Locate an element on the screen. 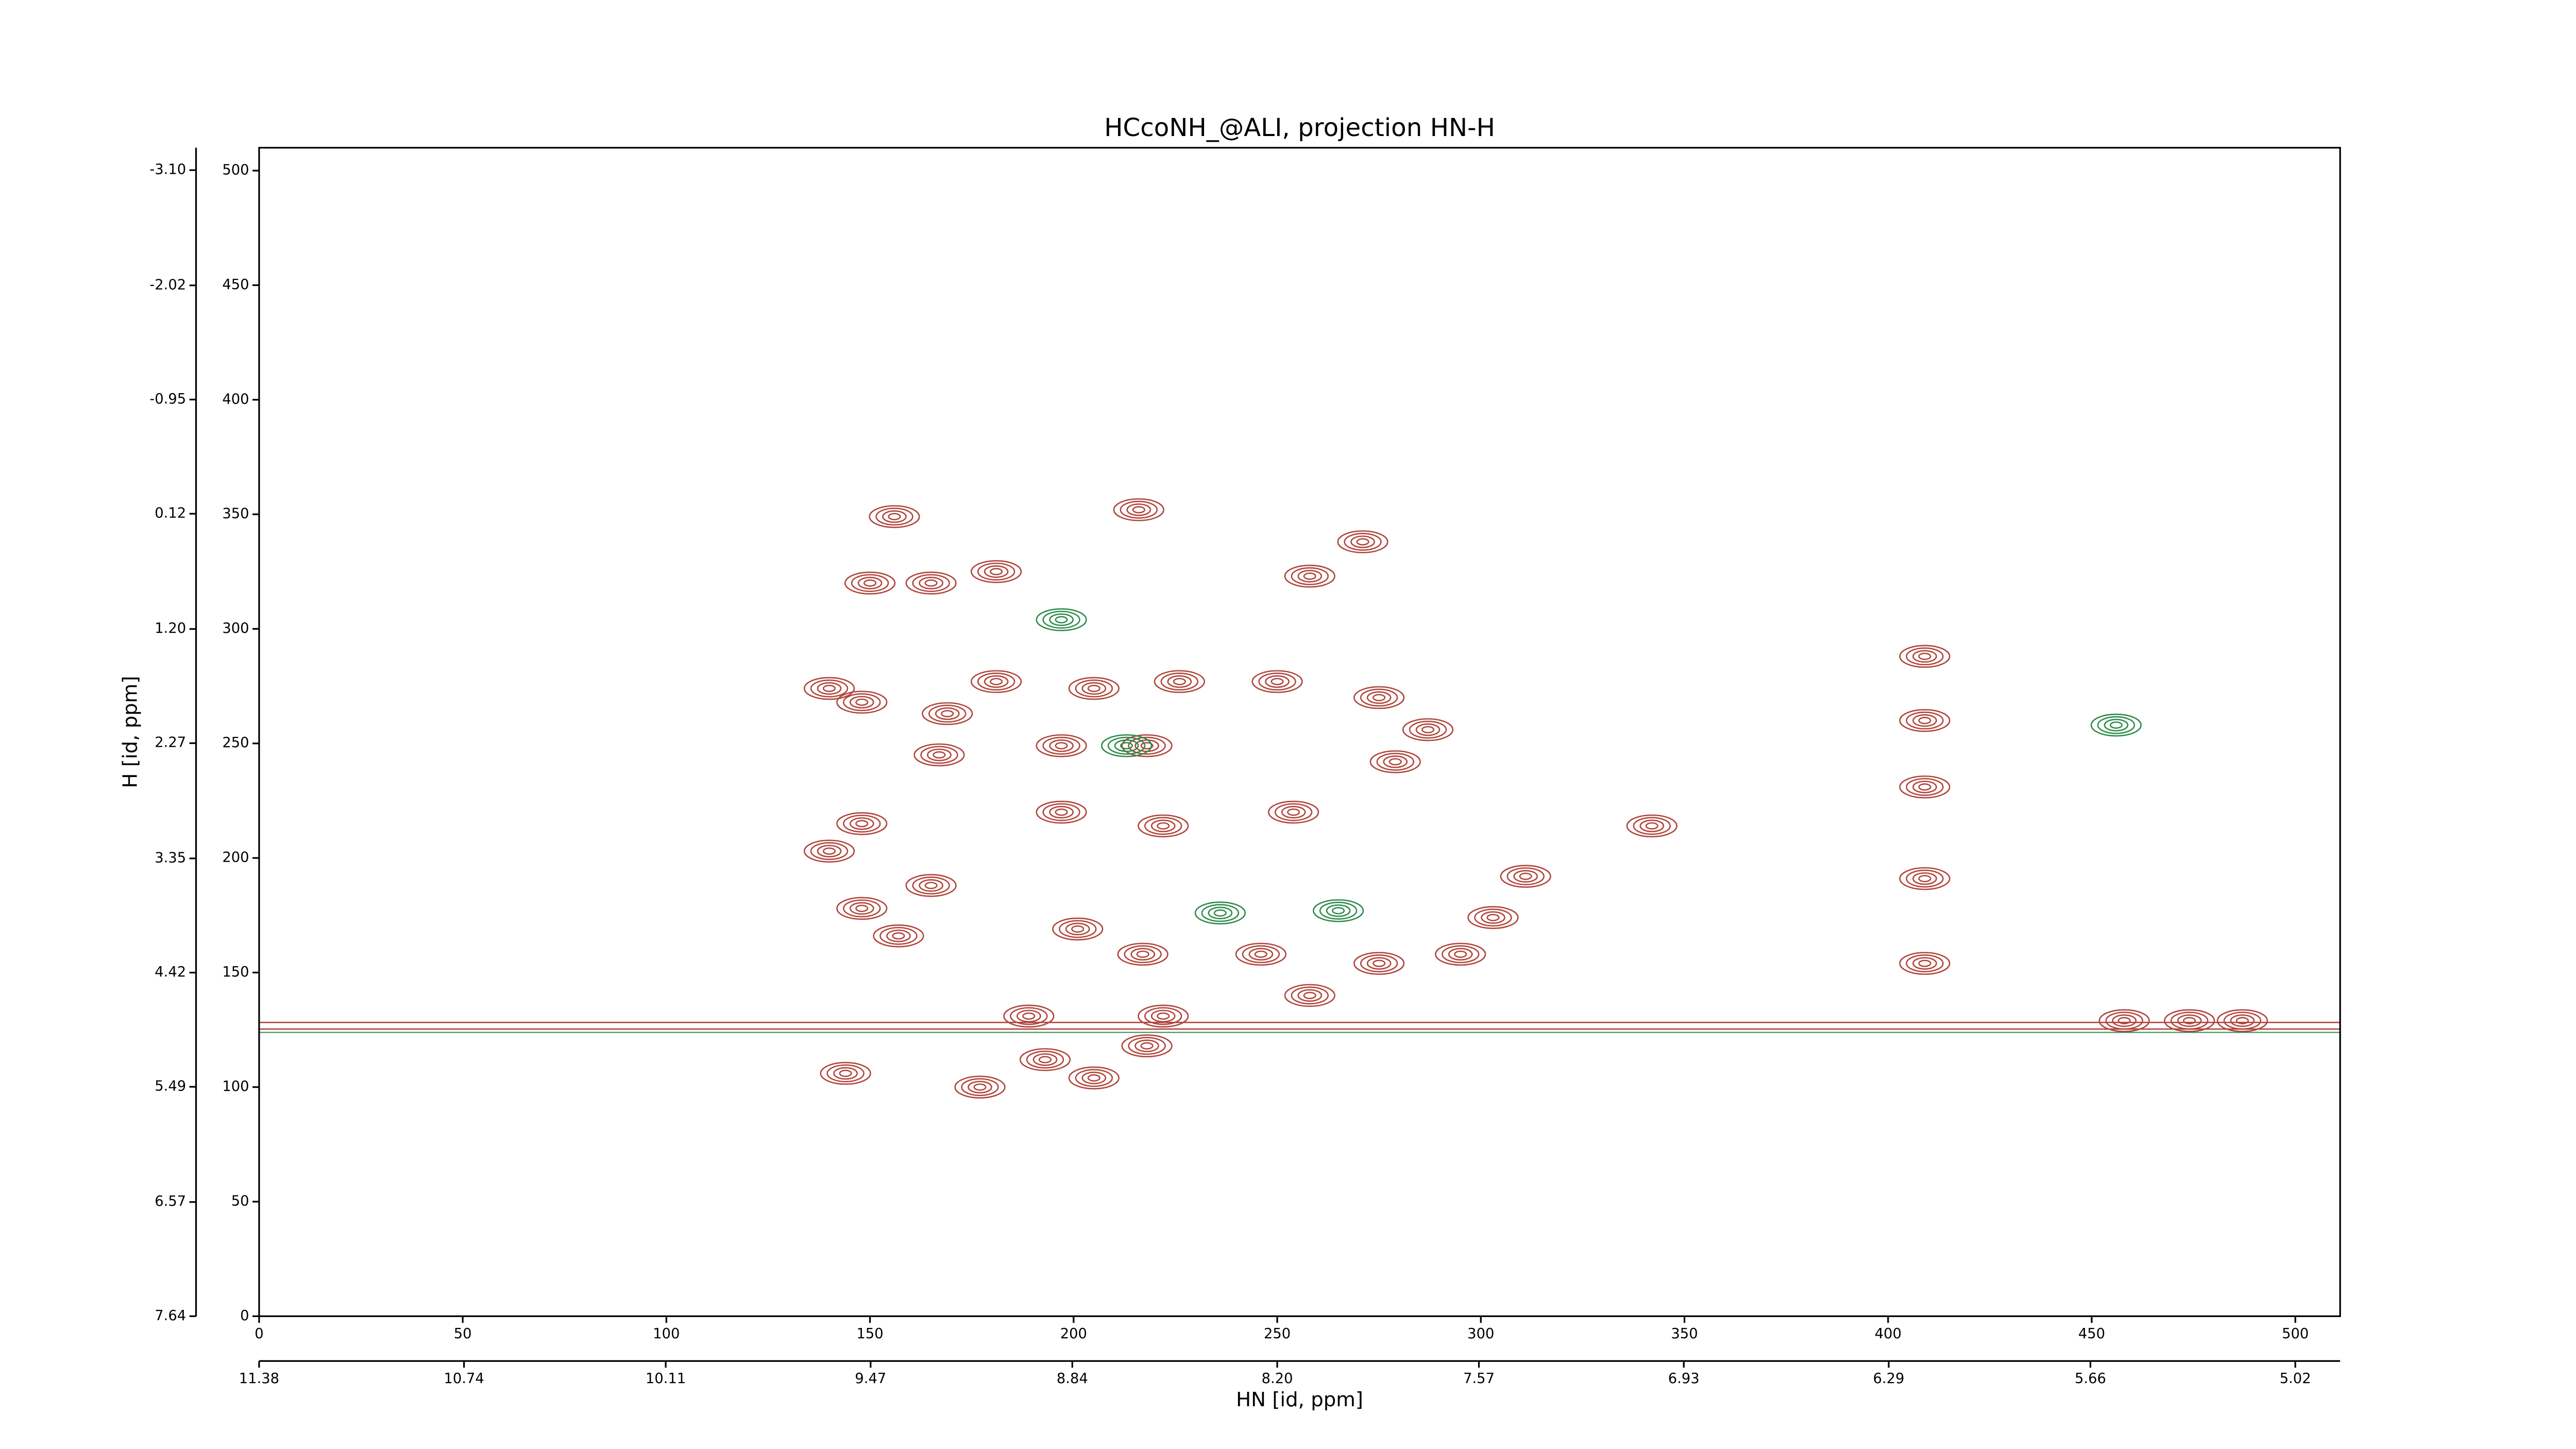 This screenshot has height=1449, width=2576. y-tick-label: 350 is located at coordinates (235, 514).